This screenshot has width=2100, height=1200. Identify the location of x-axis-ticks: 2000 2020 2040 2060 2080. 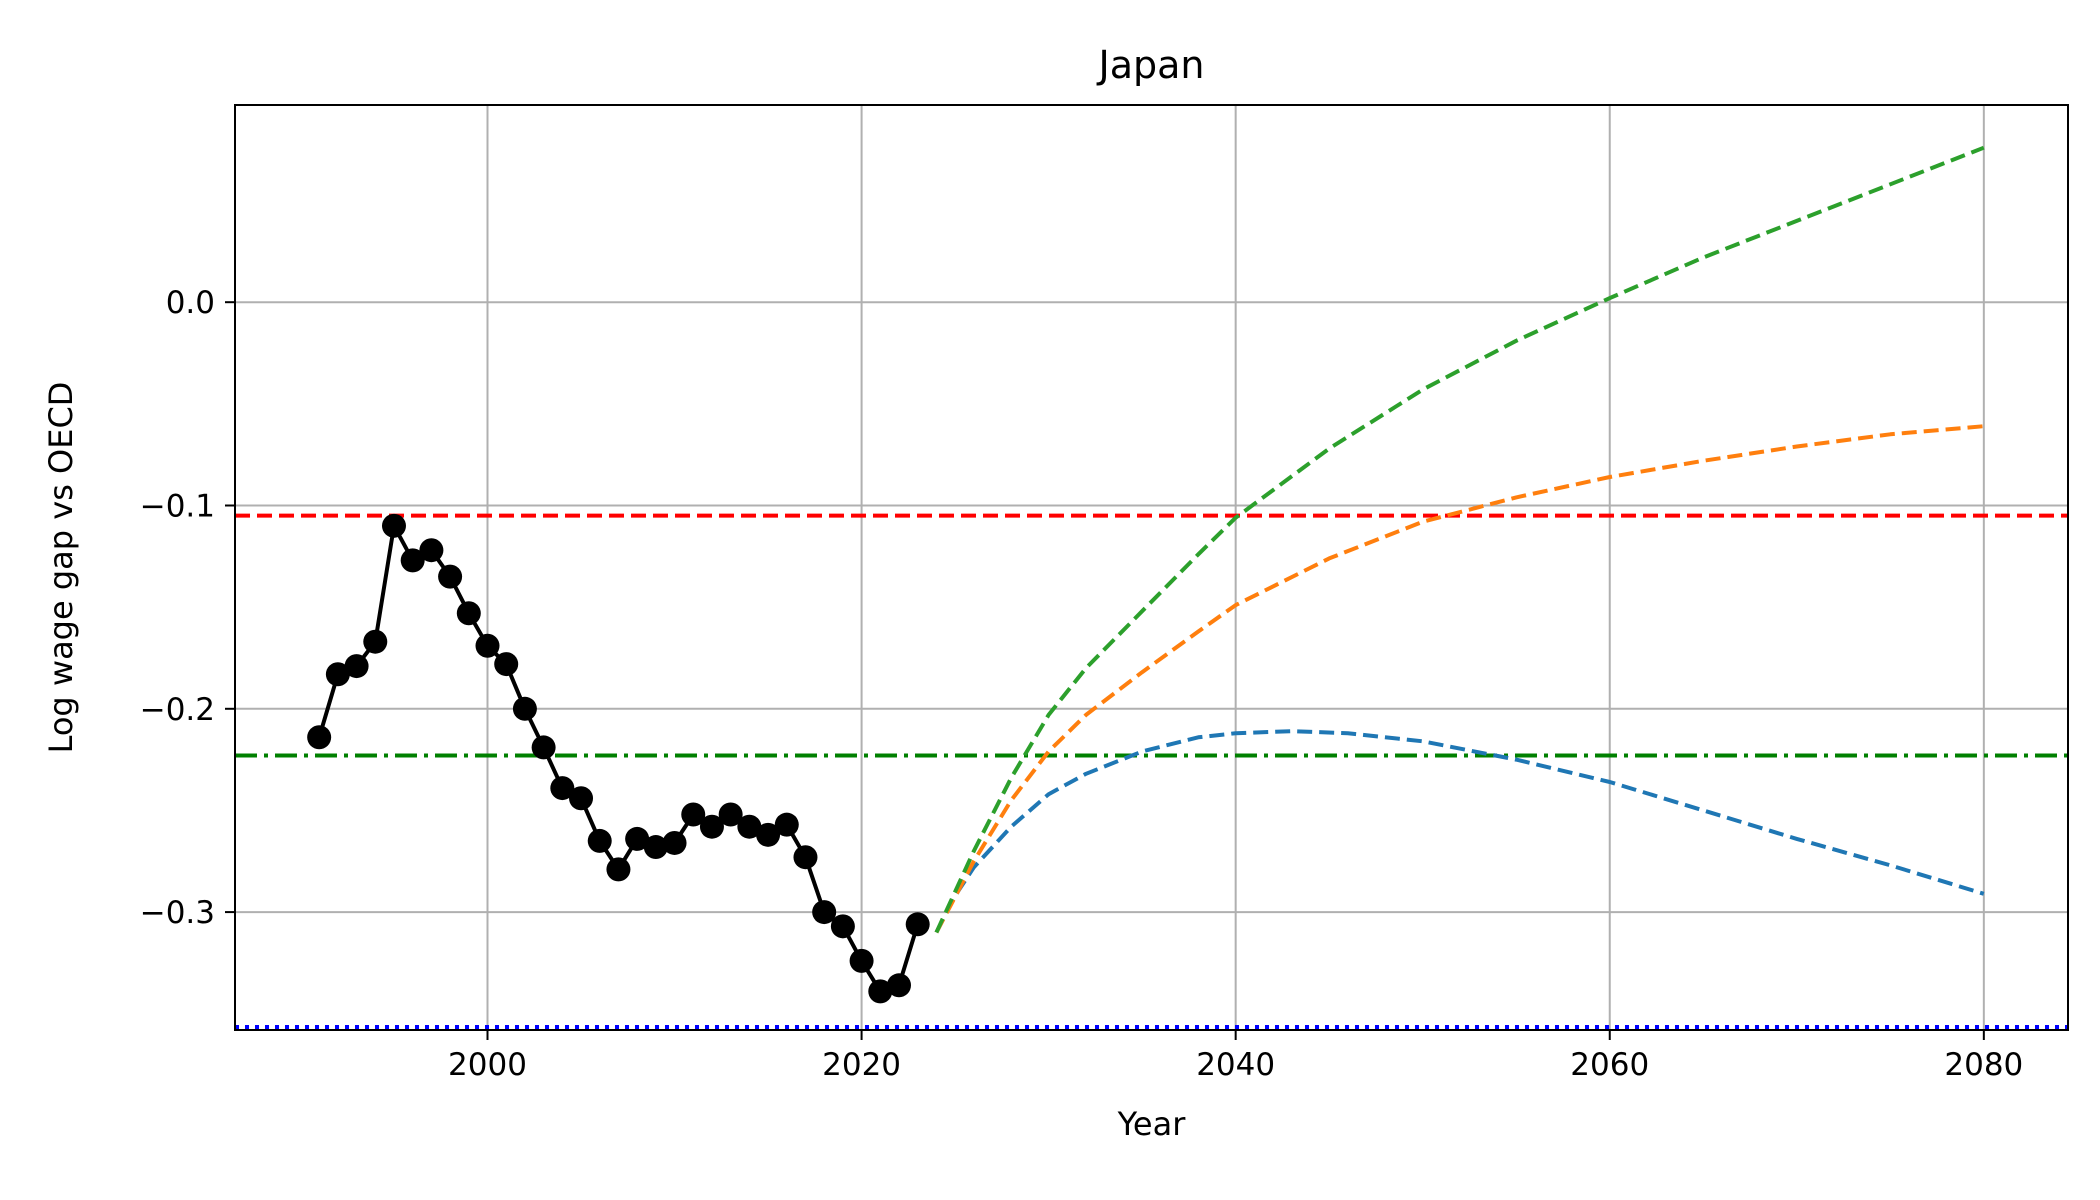
(1235, 1056).